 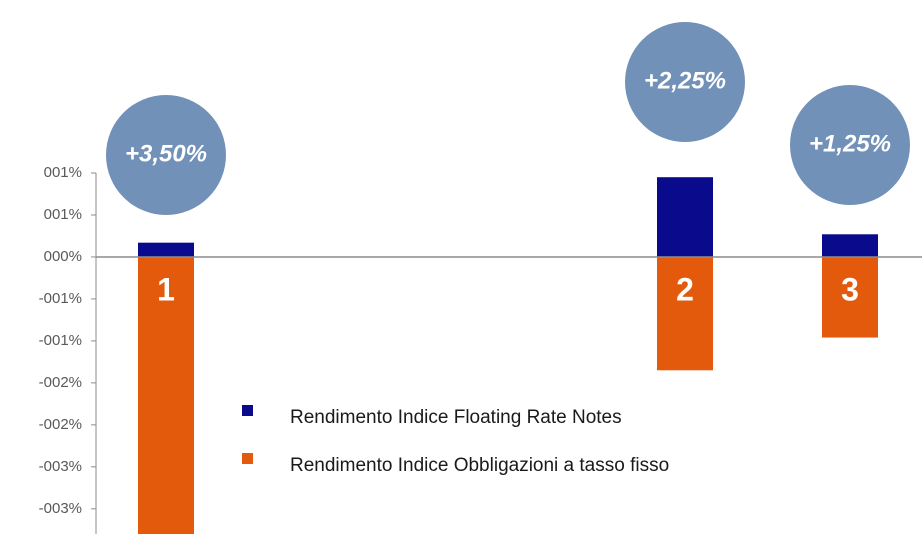 What do you see at coordinates (685, 289) in the screenshot?
I see `category-label: 2` at bounding box center [685, 289].